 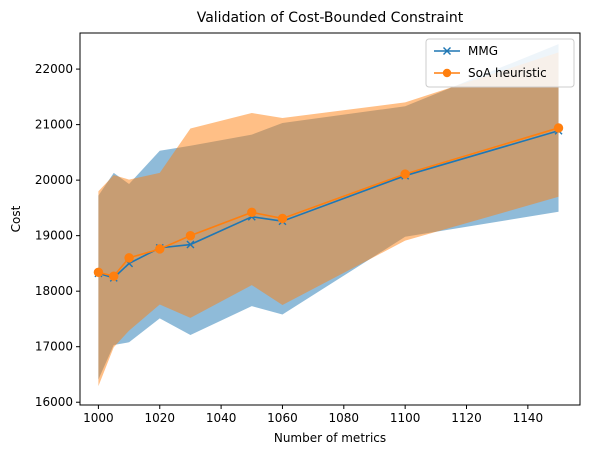 I want to click on legend-item-mmg: MMG, so click(x=466, y=51).